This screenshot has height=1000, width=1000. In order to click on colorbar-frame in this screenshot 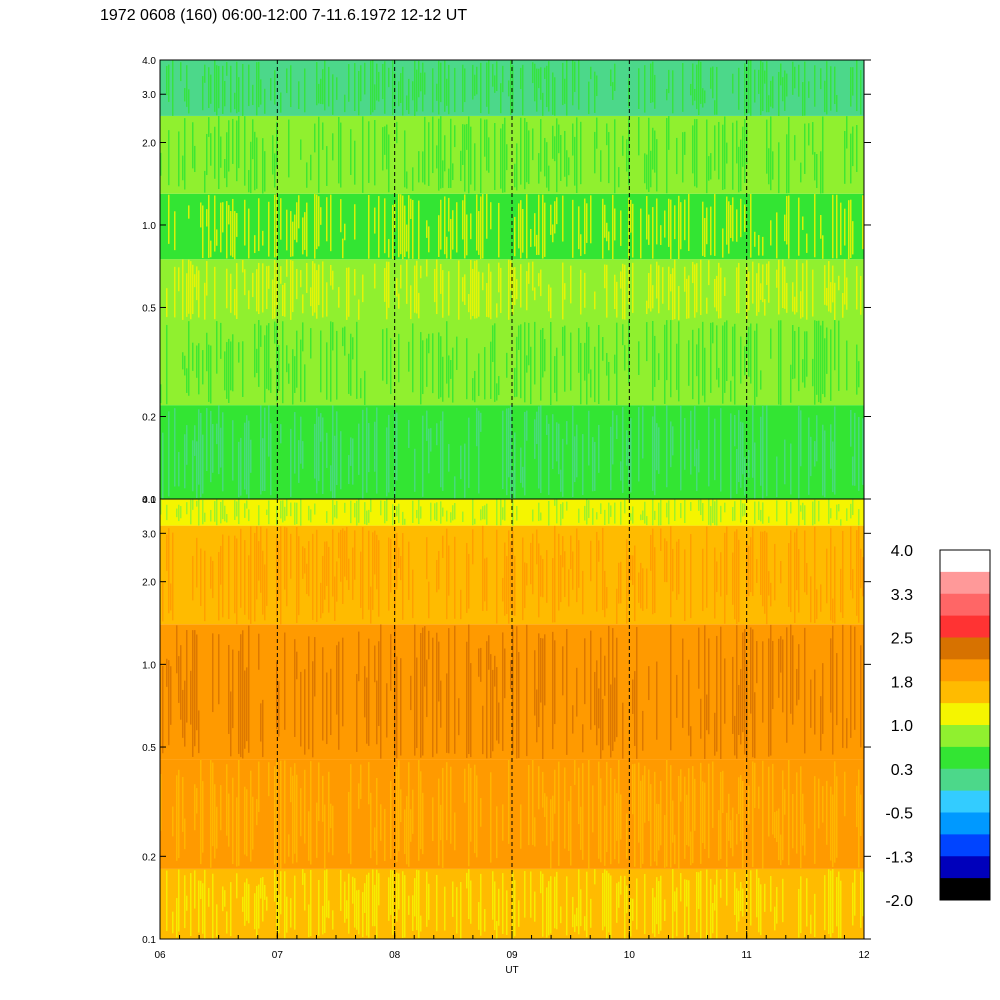, I will do `click(965, 725)`.